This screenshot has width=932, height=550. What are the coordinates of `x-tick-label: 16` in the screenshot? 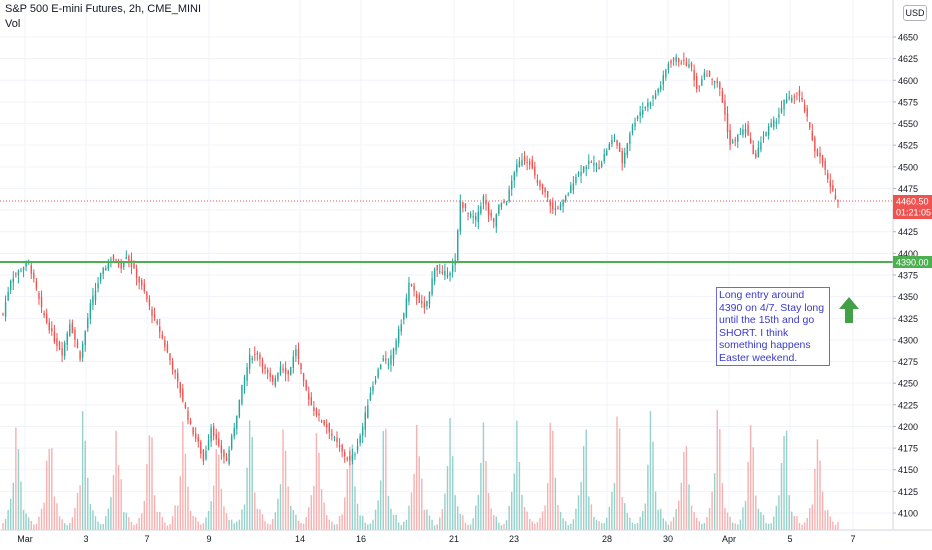 It's located at (361, 539).